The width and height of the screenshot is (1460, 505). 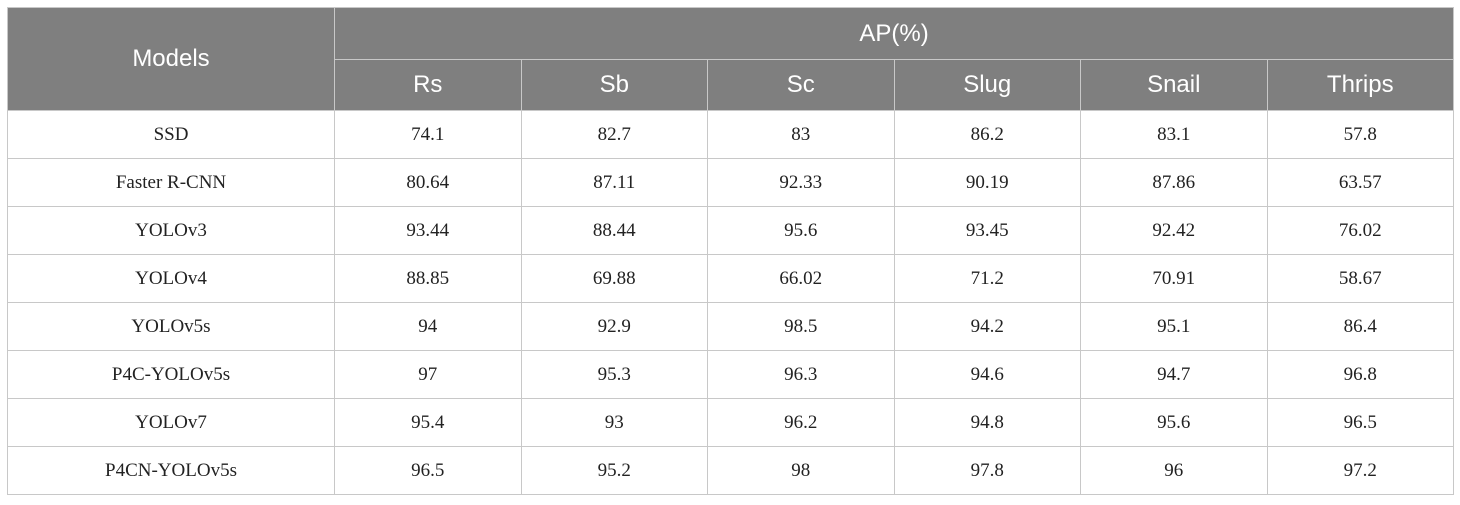 What do you see at coordinates (428, 374) in the screenshot?
I see `value-cell: 97` at bounding box center [428, 374].